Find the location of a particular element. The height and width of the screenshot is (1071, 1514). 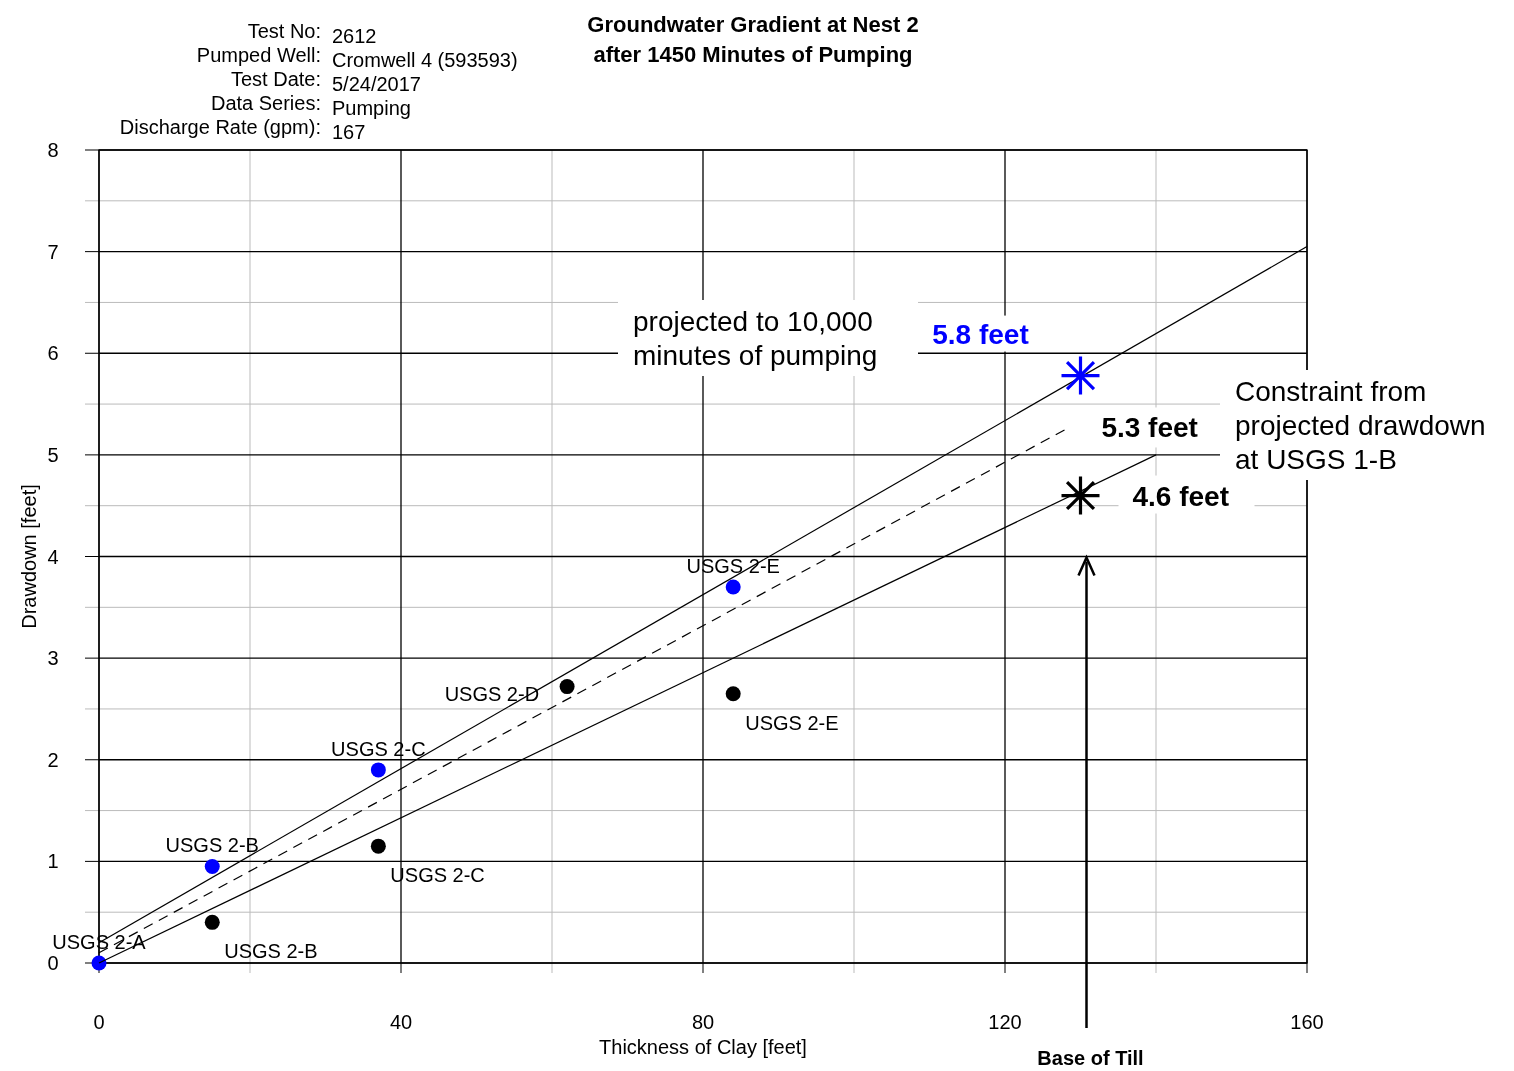

annotation: Constraint from projected drawdown at USGS 1-B is located at coordinates (1360, 425).